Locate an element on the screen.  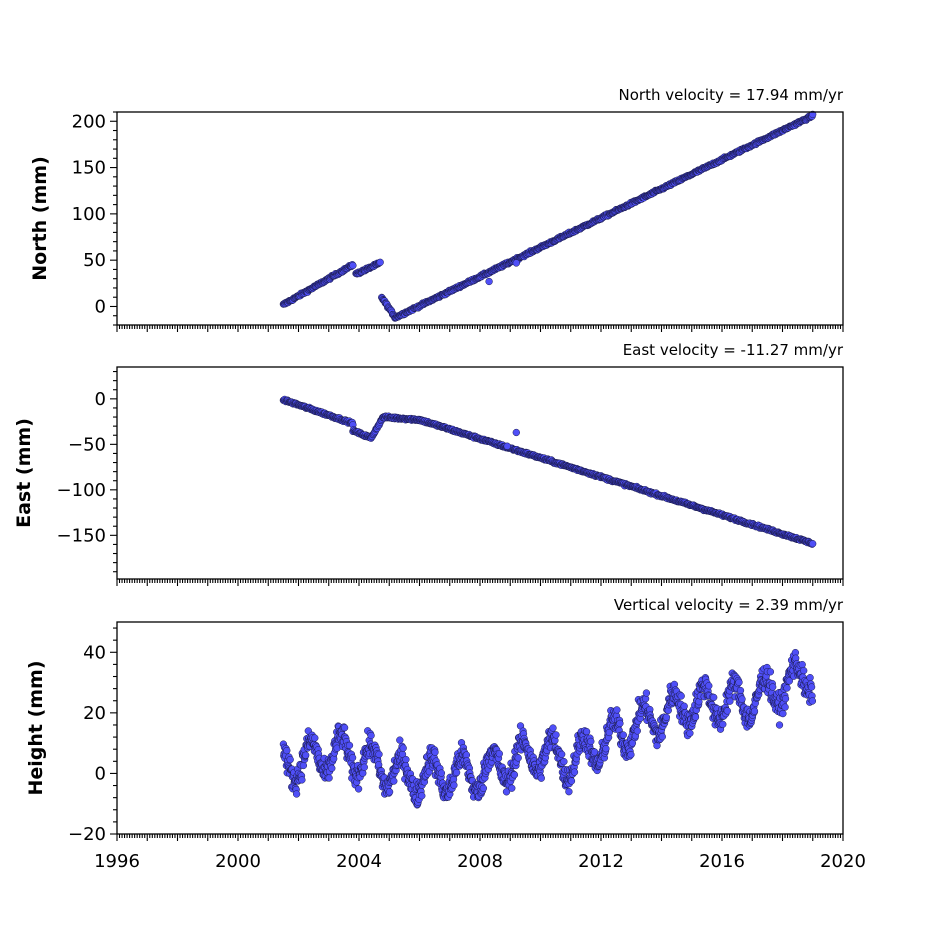
north-title: North velocity = 17.94 mm/yr is located at coordinates (731, 95).